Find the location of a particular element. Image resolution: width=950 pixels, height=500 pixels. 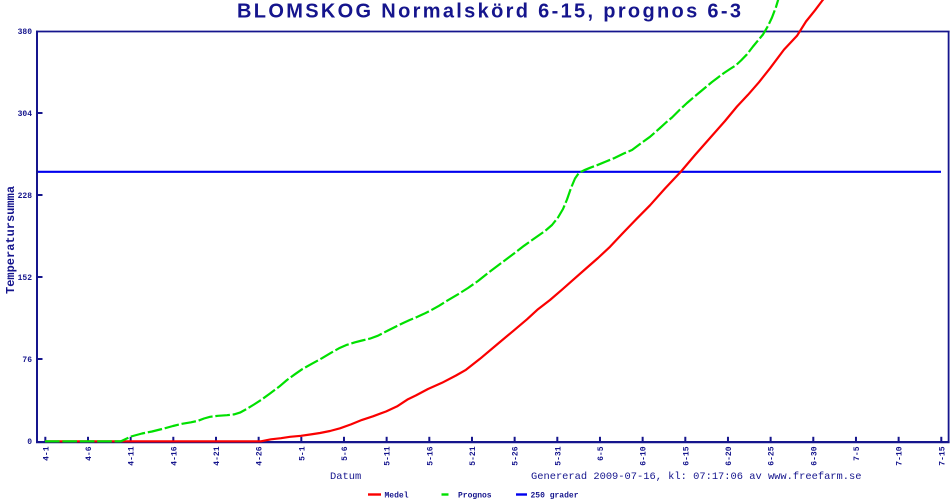

svg-text: 6-20 is located at coordinates (729, 455).